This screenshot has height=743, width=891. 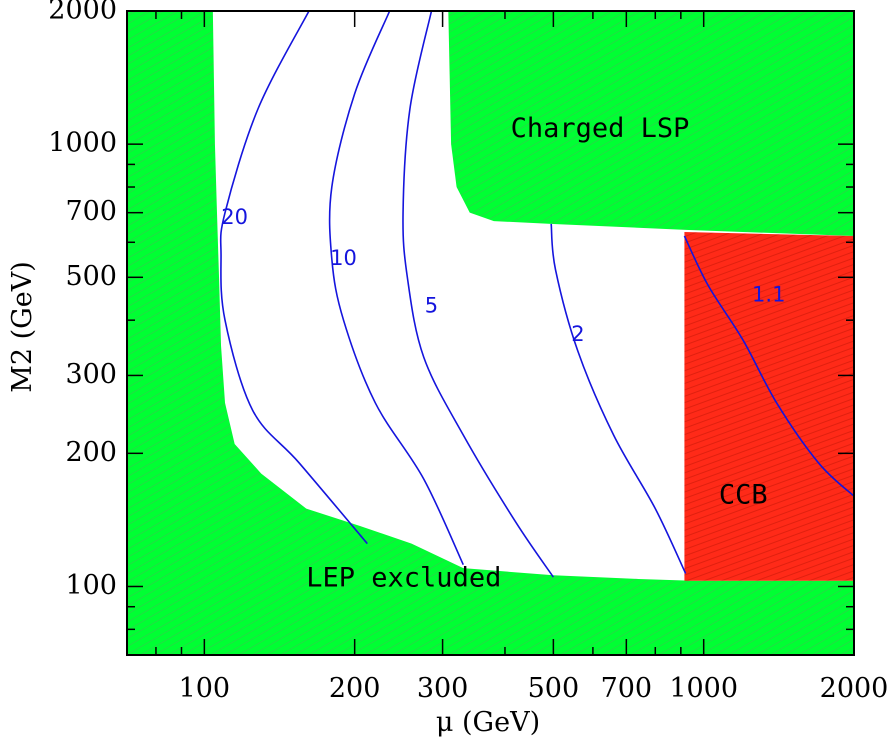 I want to click on region-label-0: Charged LSP, so click(x=600, y=128).